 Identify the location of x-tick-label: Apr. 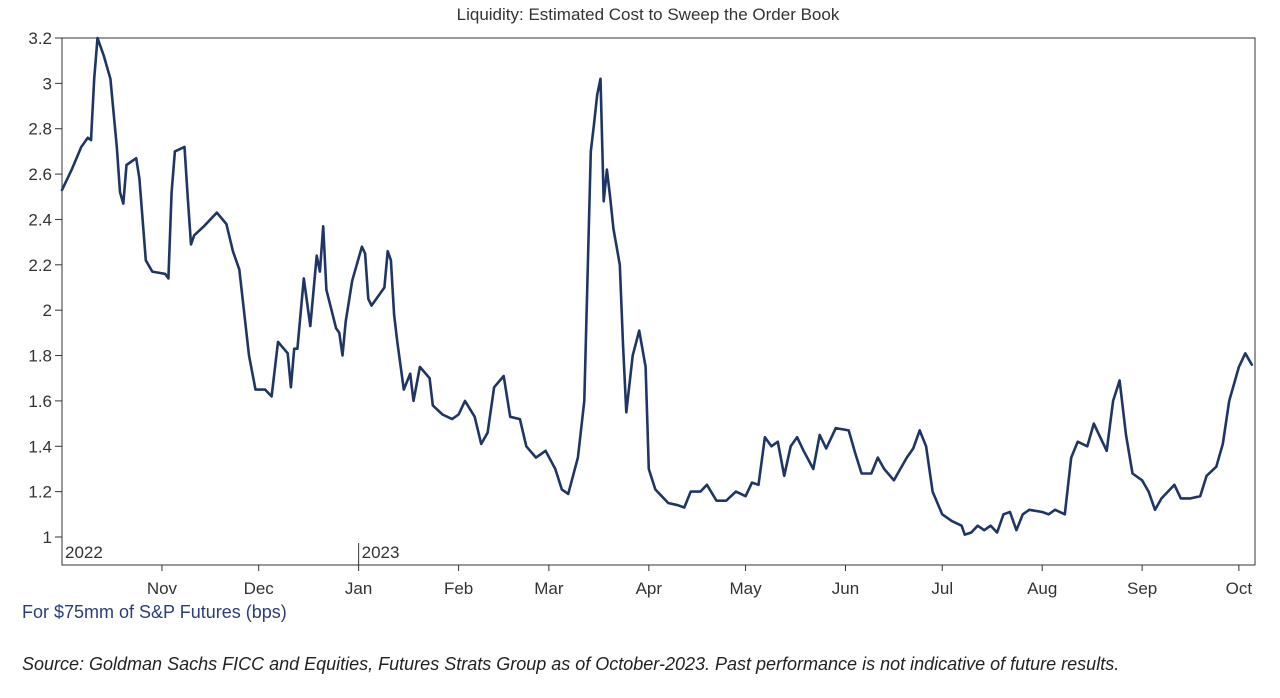
(649, 588).